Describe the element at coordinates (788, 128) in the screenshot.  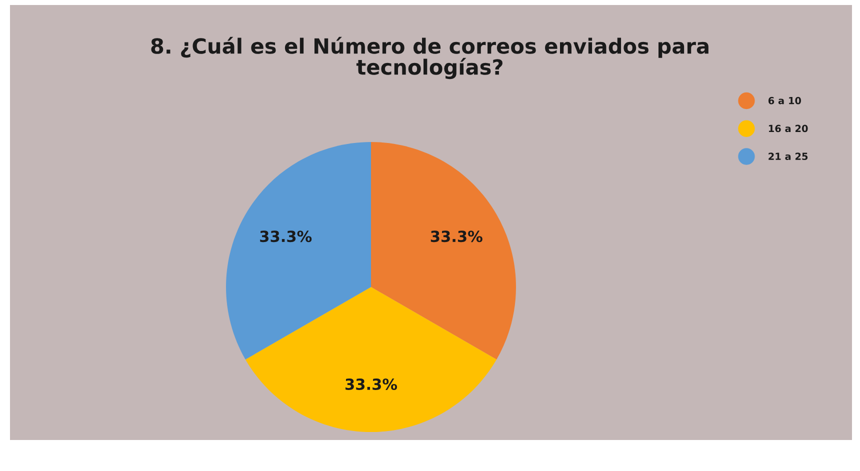
I see `legend-label: 16 a 20` at that location.